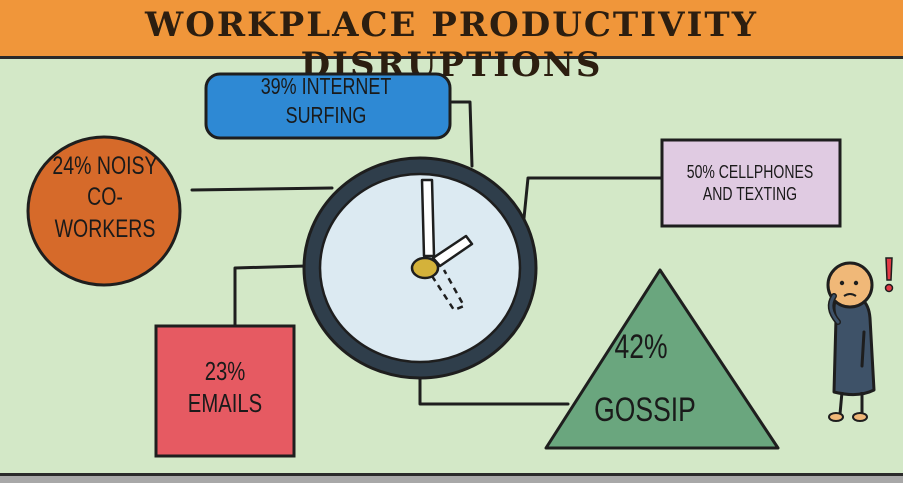 Image resolution: width=903 pixels, height=483 pixels. I want to click on gossip-percent-label: 42%, so click(641, 346).